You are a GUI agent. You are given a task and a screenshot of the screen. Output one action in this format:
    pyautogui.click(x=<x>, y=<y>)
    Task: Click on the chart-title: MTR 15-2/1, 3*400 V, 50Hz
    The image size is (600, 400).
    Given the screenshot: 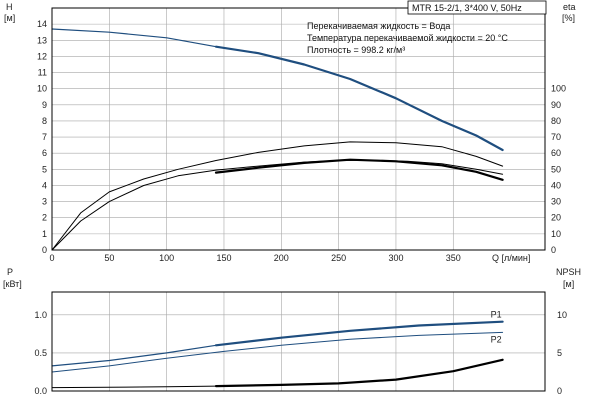 What is the action you would take?
    pyautogui.click(x=467, y=8)
    